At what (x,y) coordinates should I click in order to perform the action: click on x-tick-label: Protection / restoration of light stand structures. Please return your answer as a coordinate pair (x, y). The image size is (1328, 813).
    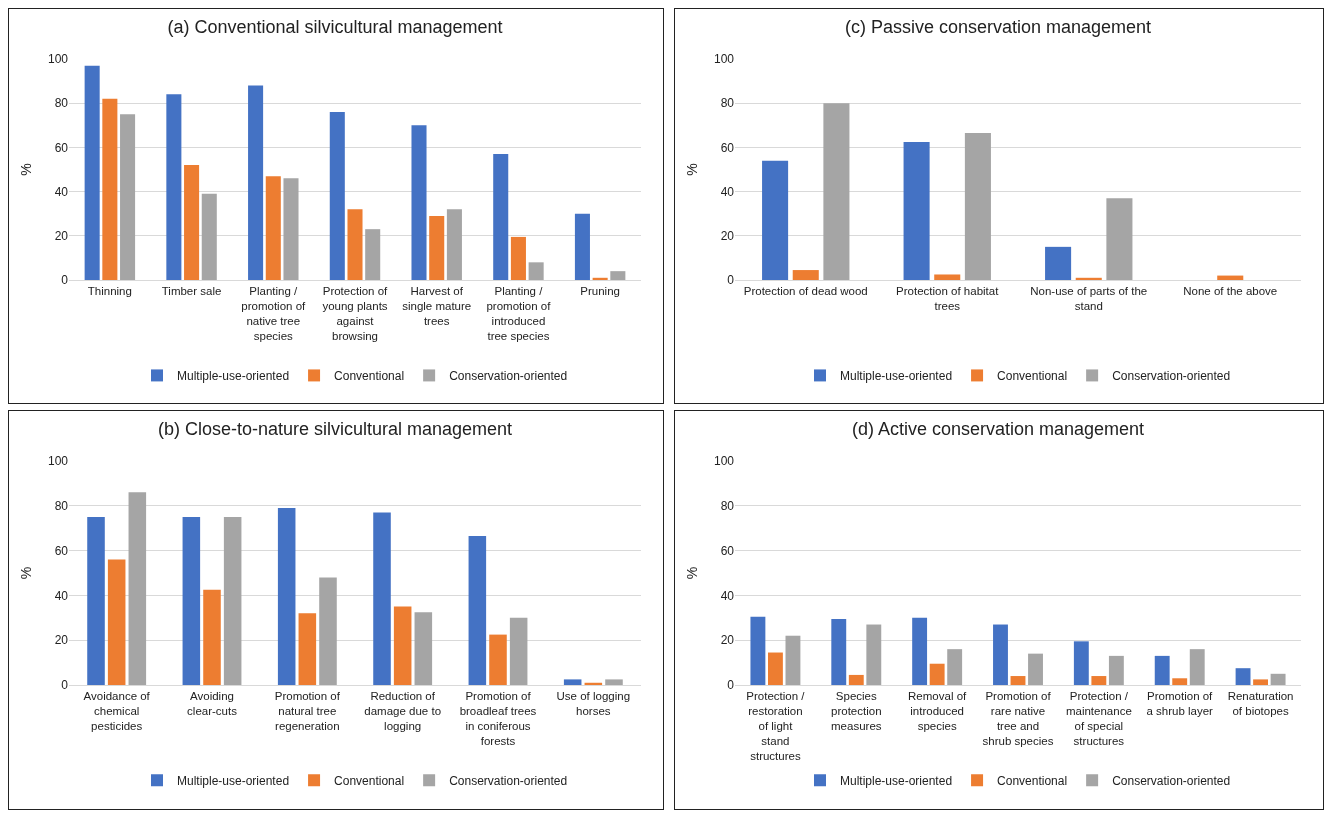
    Looking at the image, I should click on (776, 725).